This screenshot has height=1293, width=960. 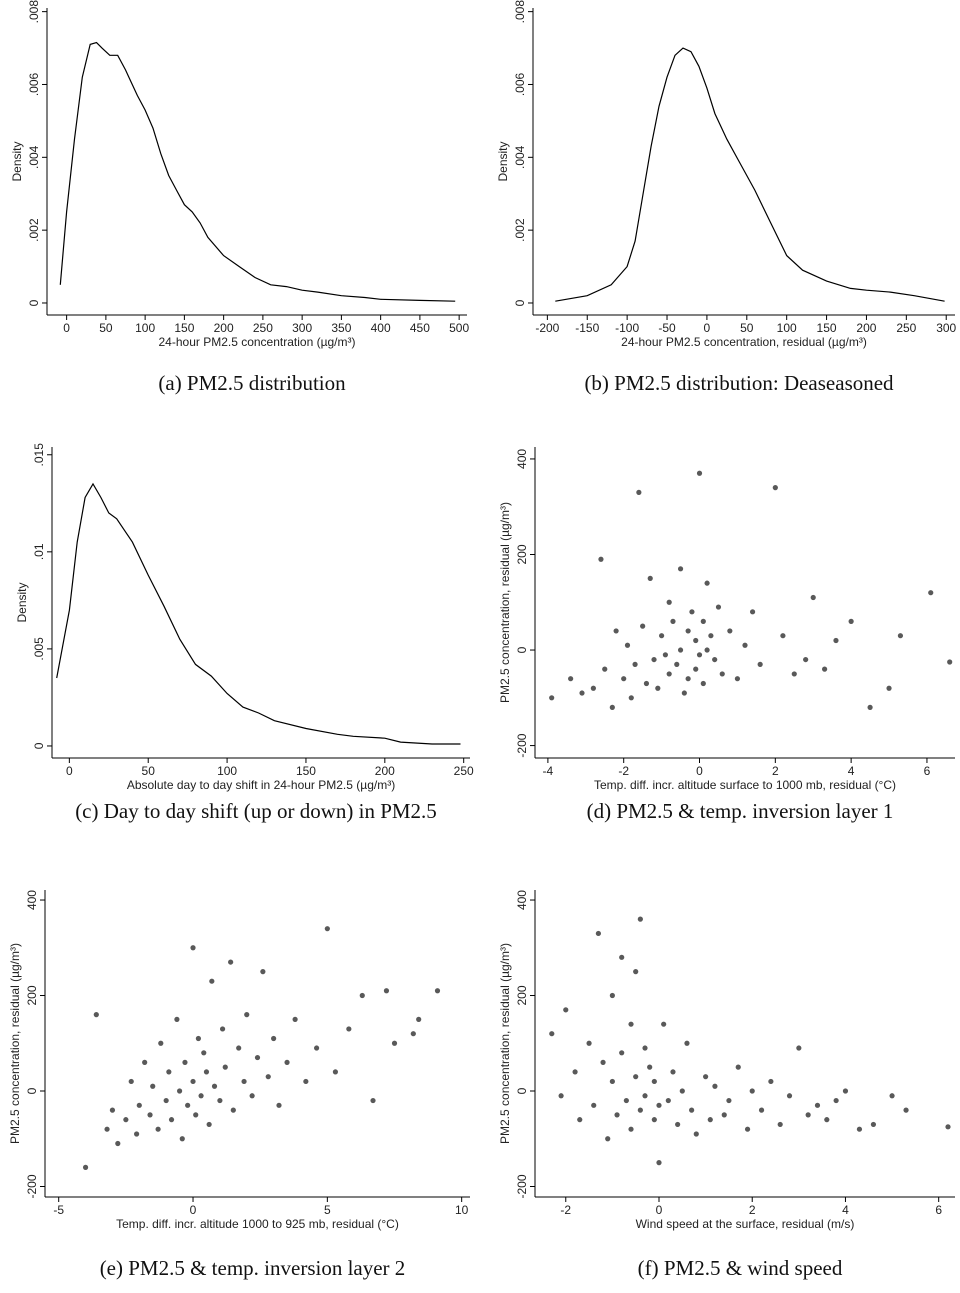 What do you see at coordinates (505, 1043) in the screenshot?
I see `y-axis-title: PM2.5 concentration, residual (µg/m³)` at bounding box center [505, 1043].